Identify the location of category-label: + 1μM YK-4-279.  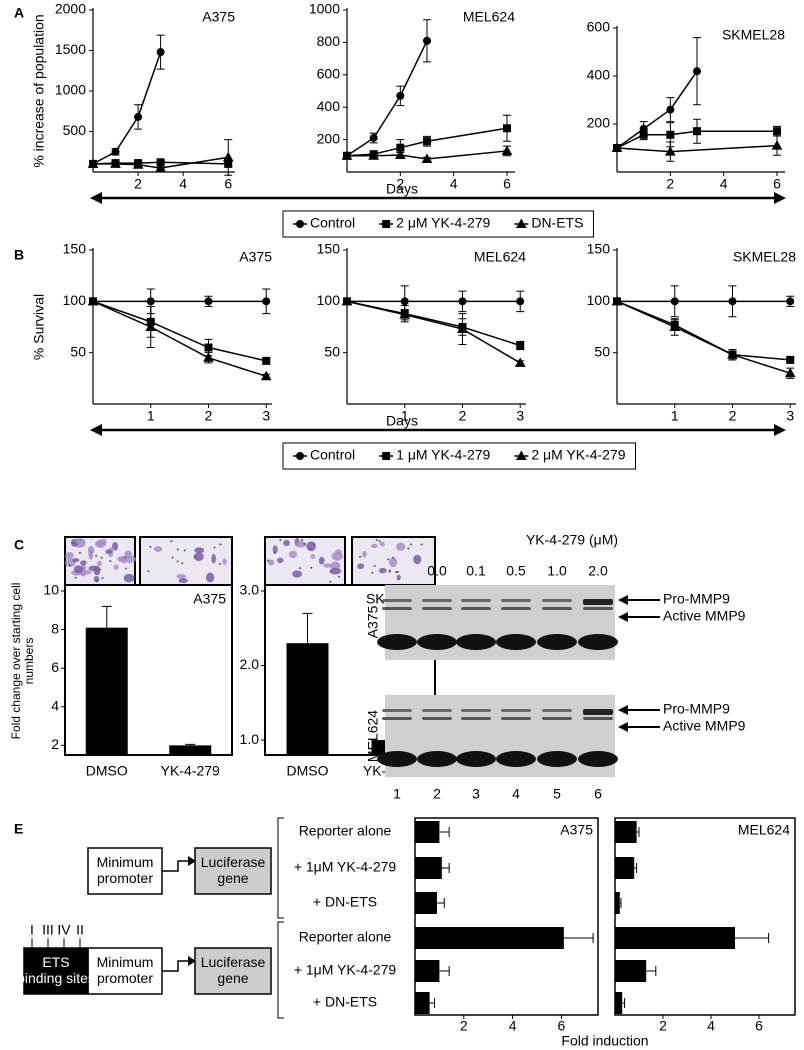
(345, 970).